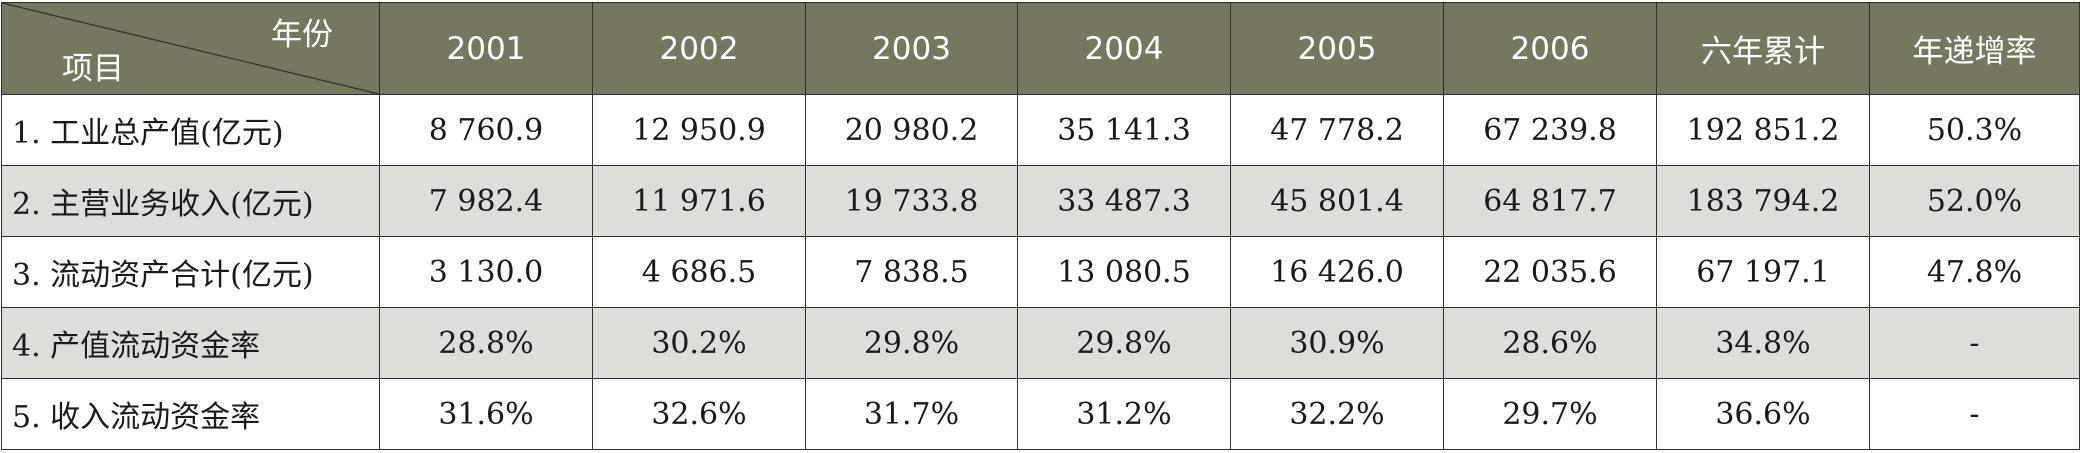  What do you see at coordinates (1550, 201) in the screenshot?
I see `table-cell: 64 817.7` at bounding box center [1550, 201].